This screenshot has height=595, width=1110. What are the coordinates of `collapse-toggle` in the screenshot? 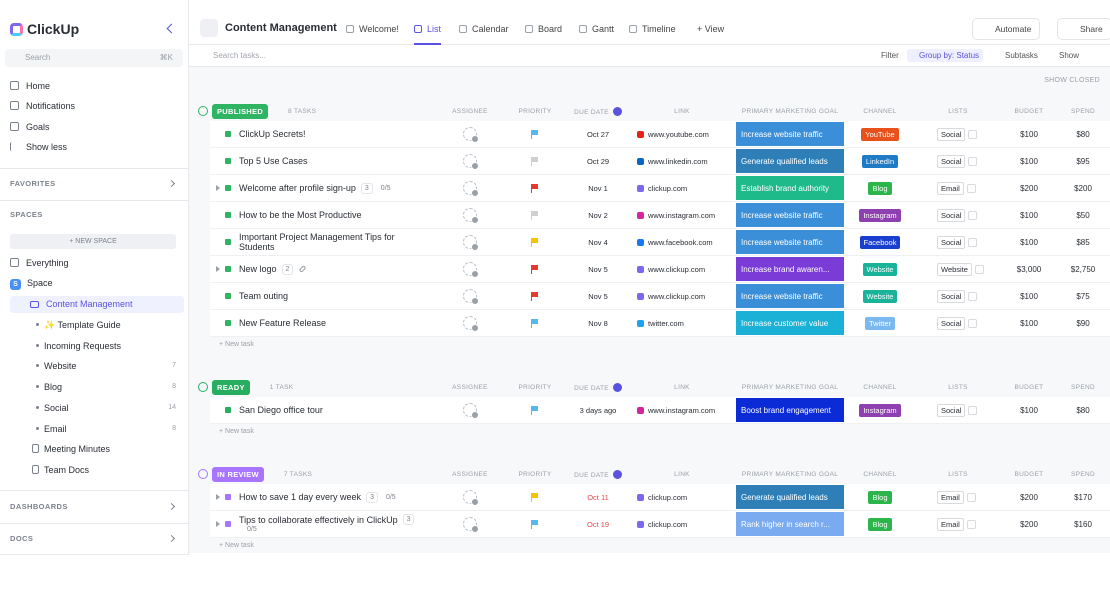 It's located at (203, 387).